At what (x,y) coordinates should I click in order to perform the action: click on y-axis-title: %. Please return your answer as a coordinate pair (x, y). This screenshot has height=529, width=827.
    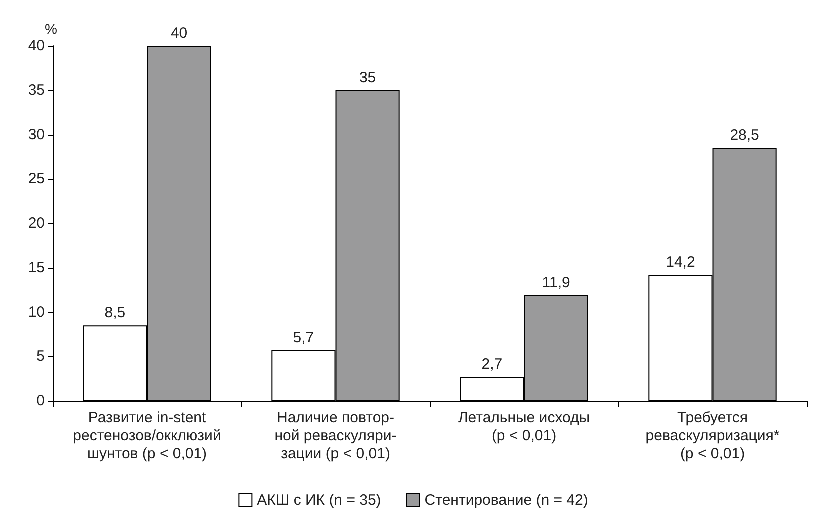
    Looking at the image, I should click on (51, 29).